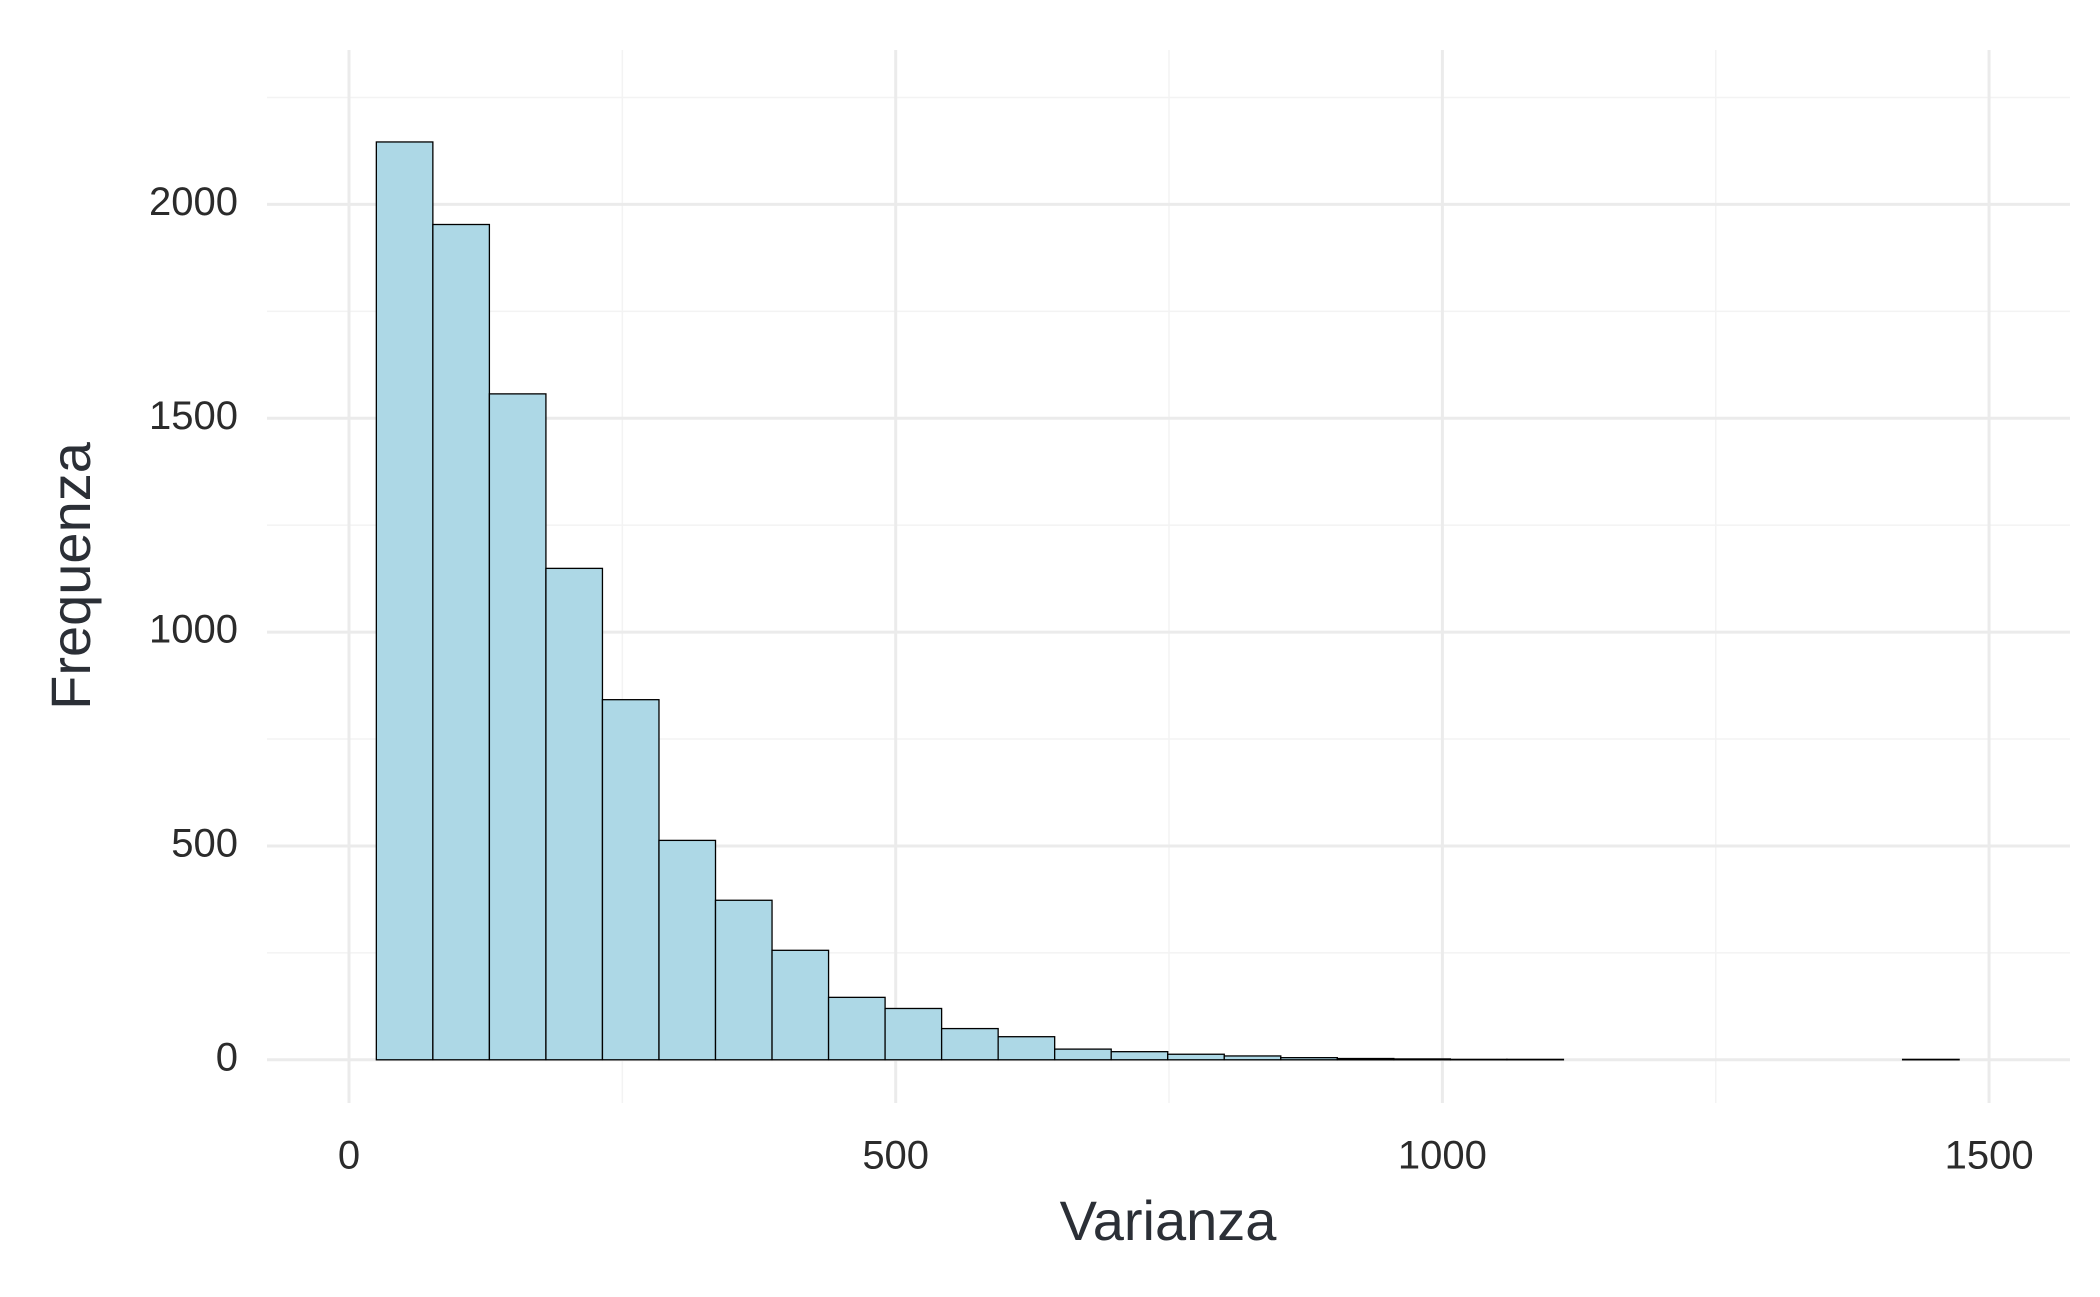 This screenshot has width=2100, height=1297. I want to click on x-tick-label: 1000, so click(1442, 1156).